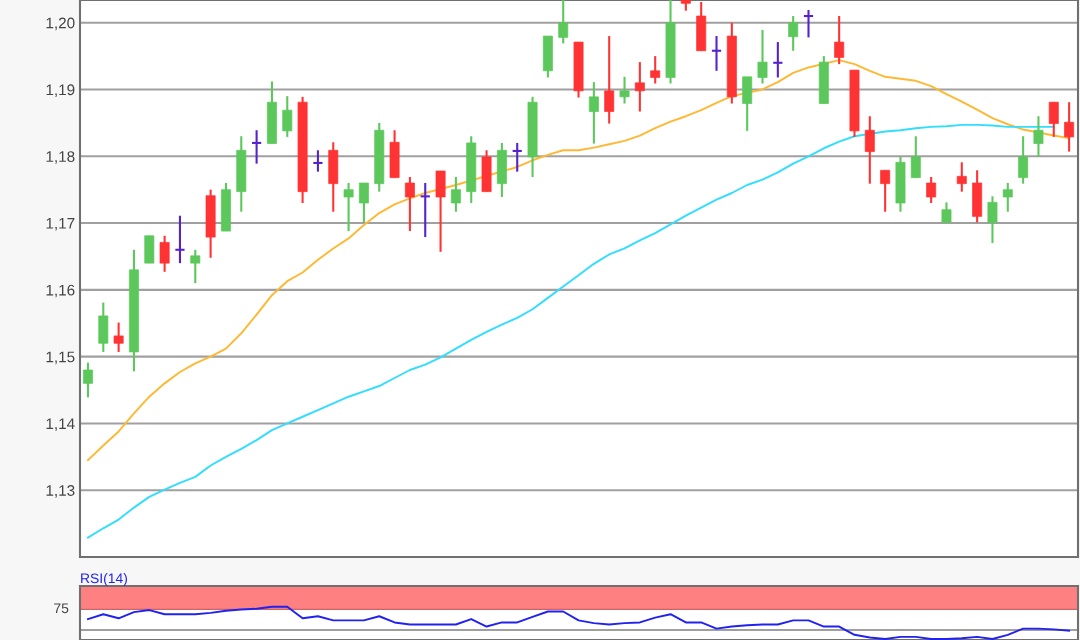 This screenshot has width=1080, height=640. Describe the element at coordinates (60, 358) in the screenshot. I see `y-tick-label: 1,15` at that location.